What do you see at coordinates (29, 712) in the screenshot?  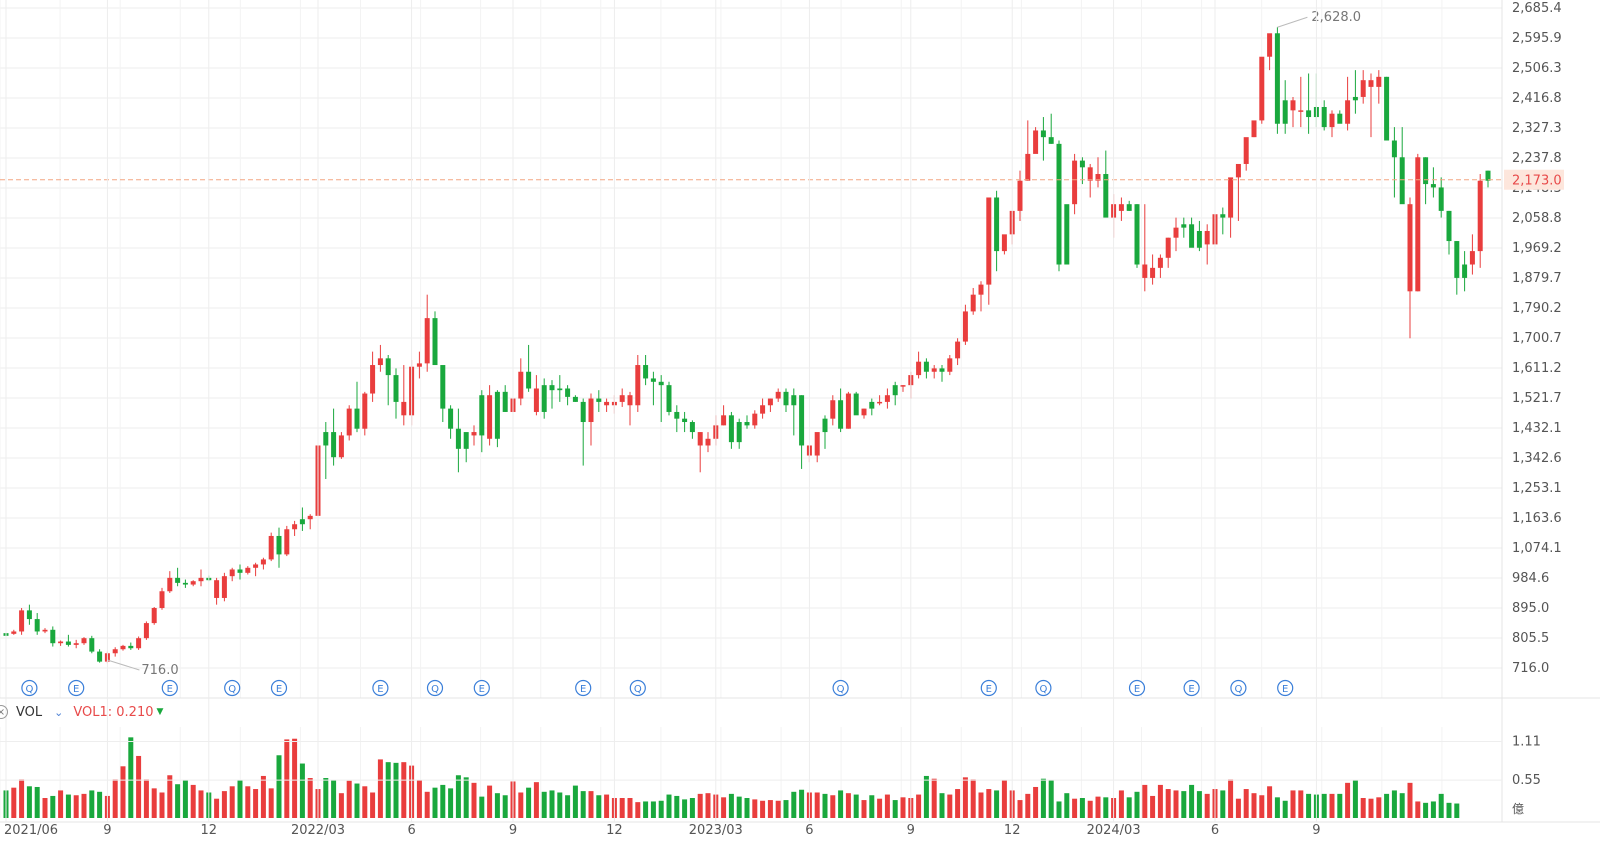 I see `volume-indicator-name: VOL` at bounding box center [29, 712].